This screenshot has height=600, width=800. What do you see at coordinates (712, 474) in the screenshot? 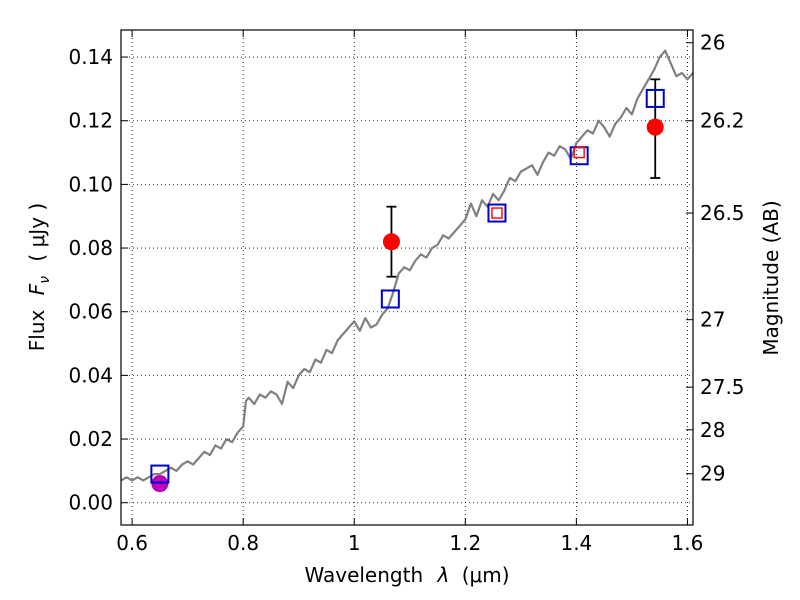
I see `right-tick-label: 29` at bounding box center [712, 474].